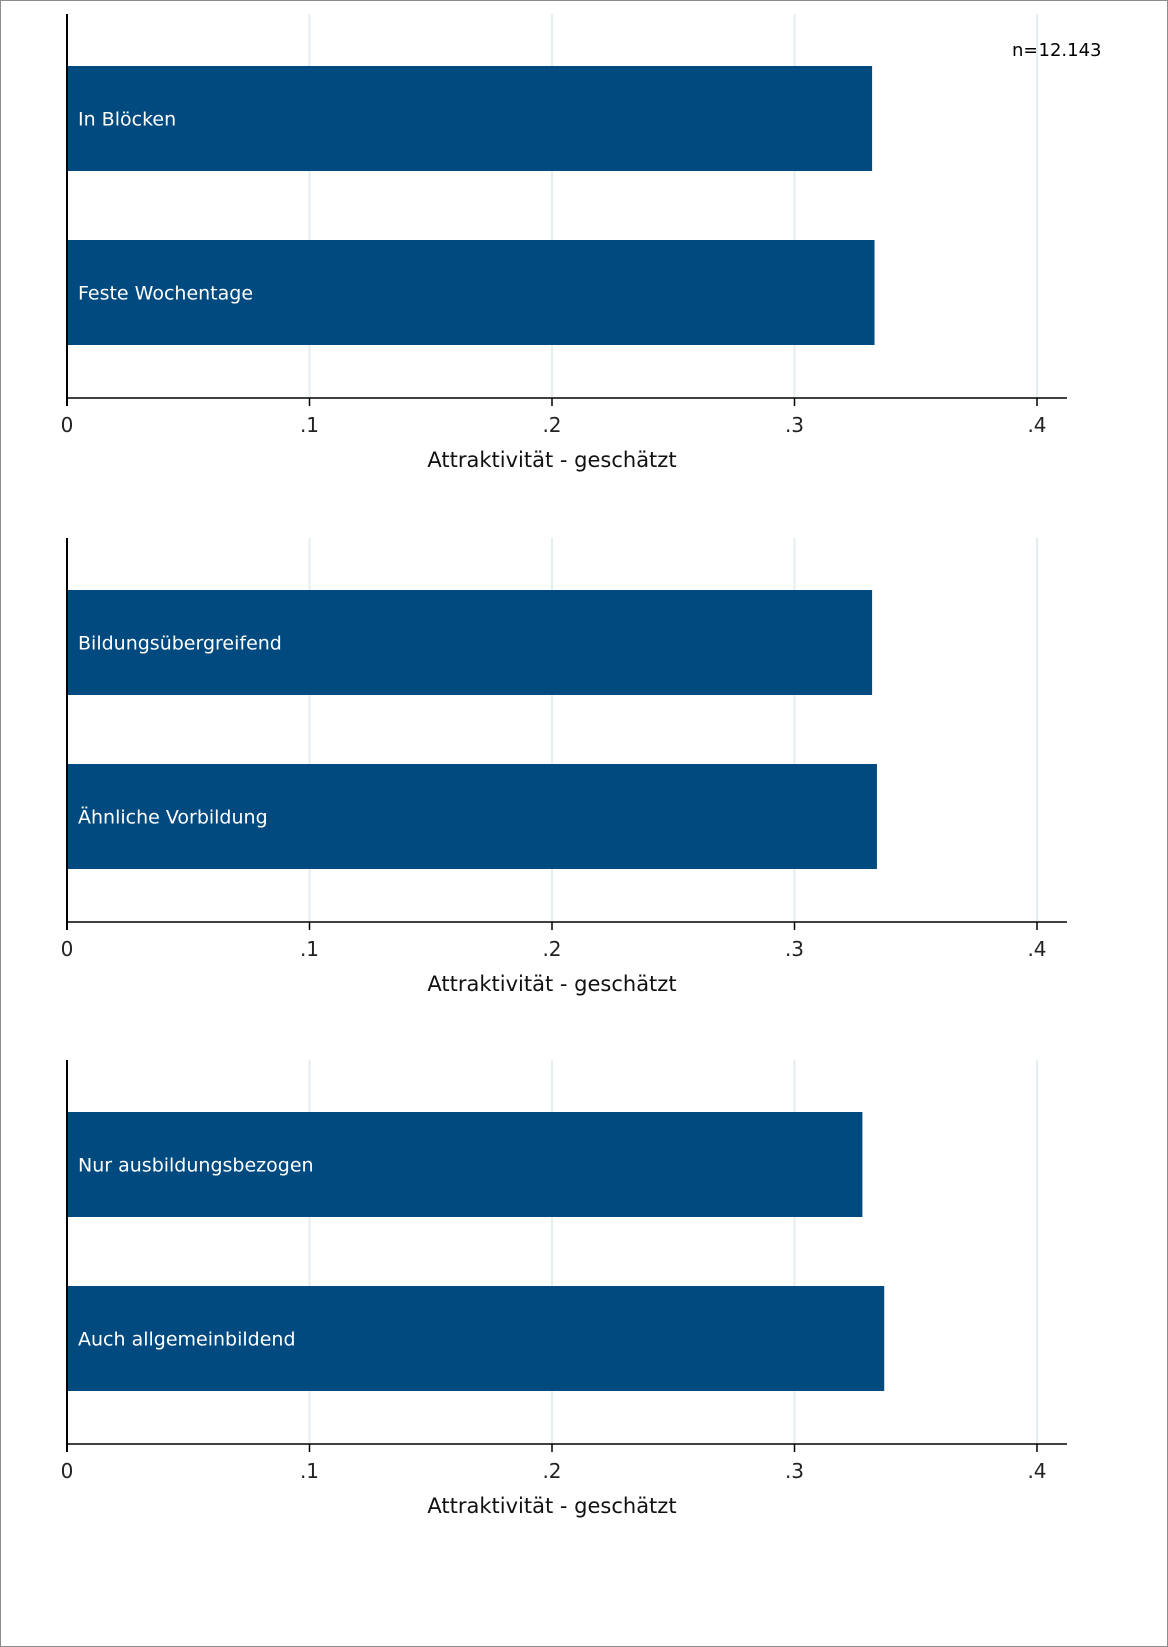  Describe the element at coordinates (173, 817) in the screenshot. I see `bar-label: Ähnliche Vorbildung` at that location.